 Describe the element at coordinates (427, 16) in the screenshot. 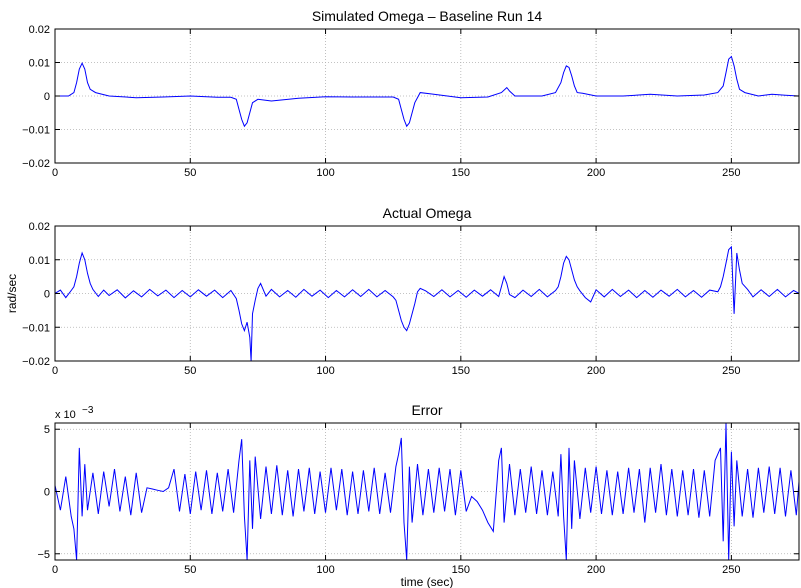

I see `chart-title: Simulated Omega – Baseline Run 14` at that location.